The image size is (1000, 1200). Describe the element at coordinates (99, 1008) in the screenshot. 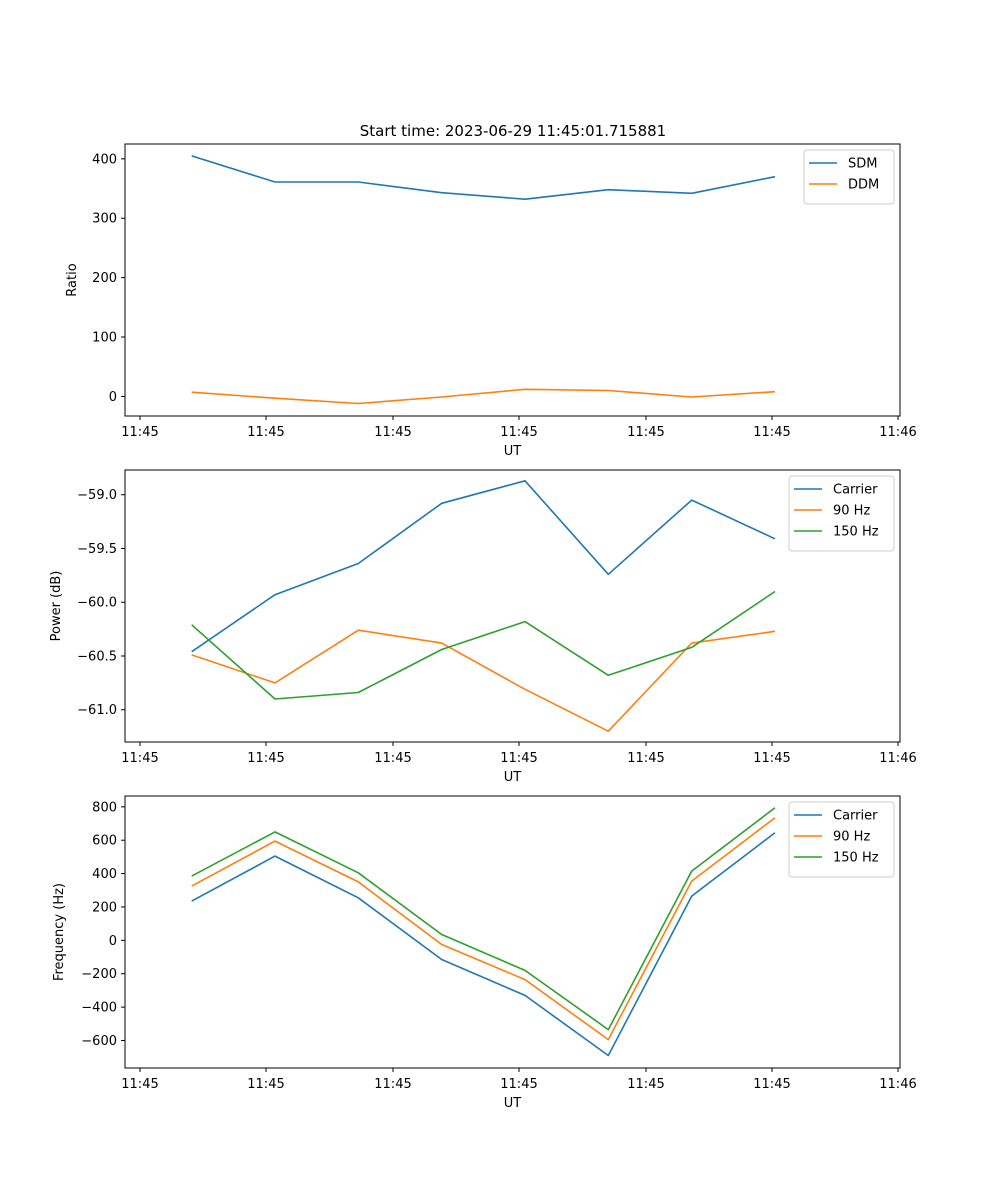

I see `y-tick-label: −400` at that location.